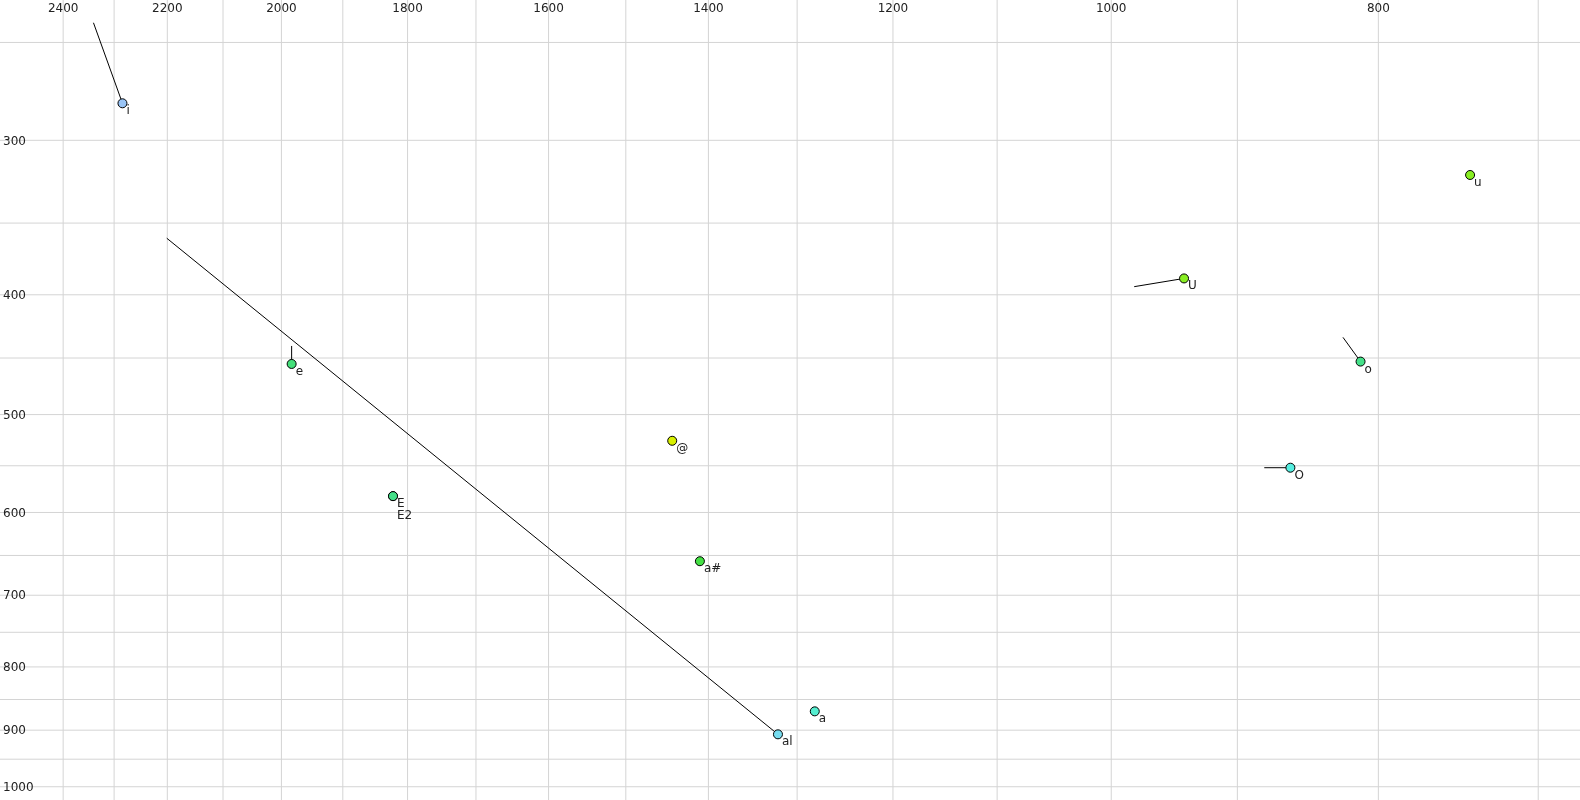 Image resolution: width=1580 pixels, height=800 pixels. What do you see at coordinates (299, 370) in the screenshot?
I see `series-label: e` at bounding box center [299, 370].